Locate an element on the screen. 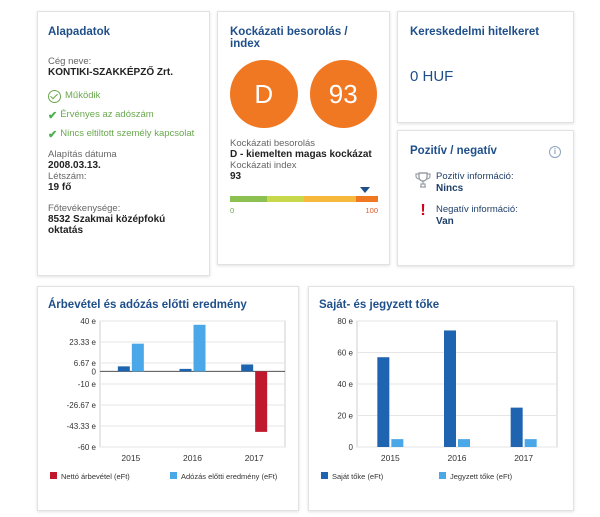  status-banned: ✔ Nincs eltiltott személy kapcsolat is located at coordinates (123, 134).